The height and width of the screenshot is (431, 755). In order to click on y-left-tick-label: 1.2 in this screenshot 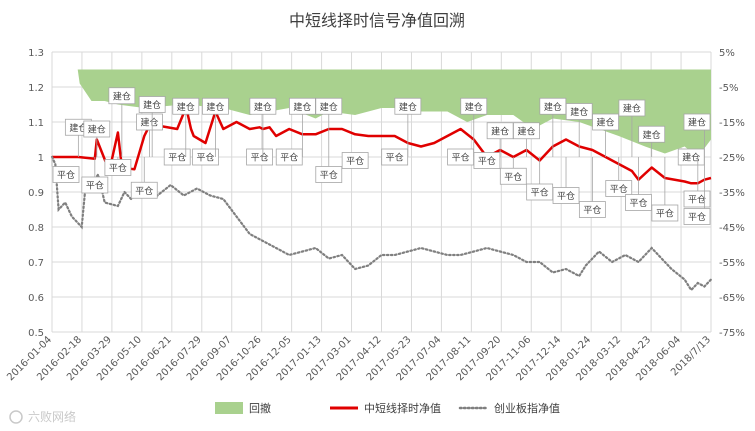, I will do `click(36, 88)`.